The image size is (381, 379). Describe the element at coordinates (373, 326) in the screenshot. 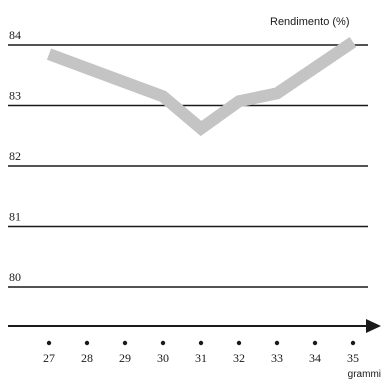

I see `x-axis-arrow-icon` at that location.